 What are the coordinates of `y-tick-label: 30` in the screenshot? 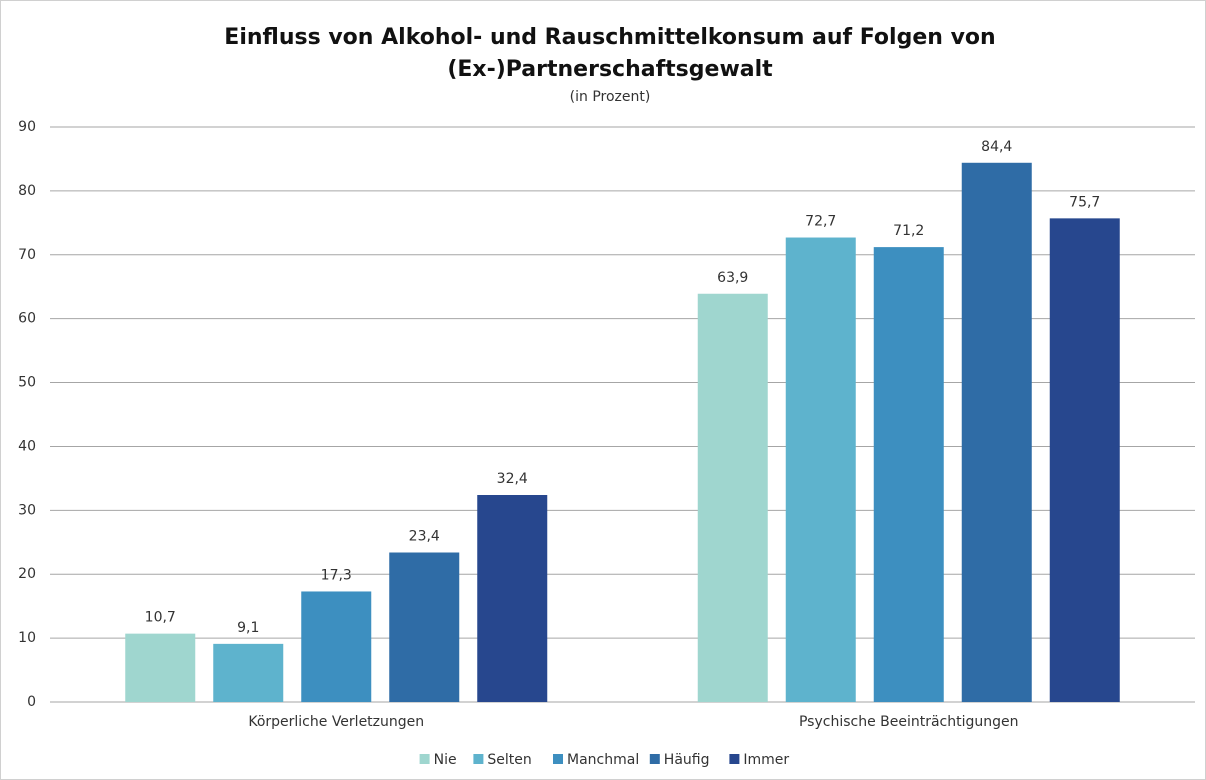 It's located at (27, 510).